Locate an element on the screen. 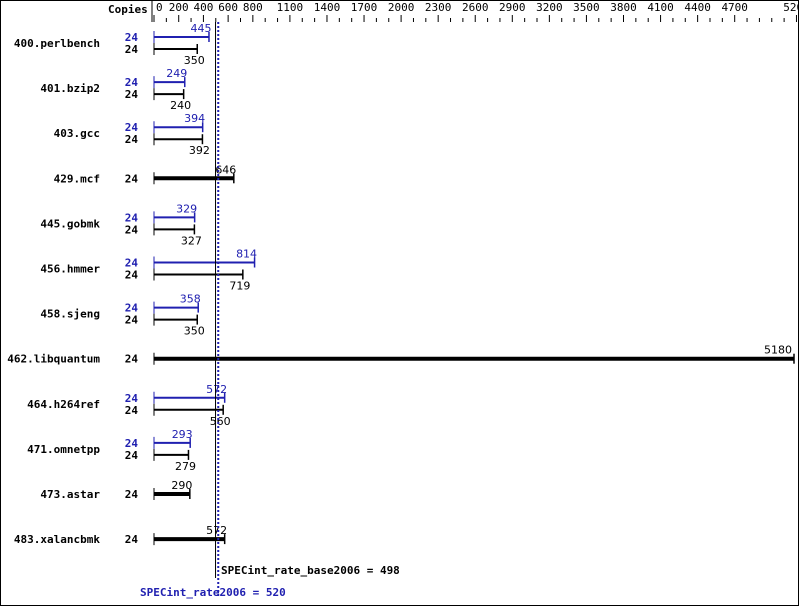 The image size is (799, 606). benchmark-label: 403.gcc is located at coordinates (77, 133).